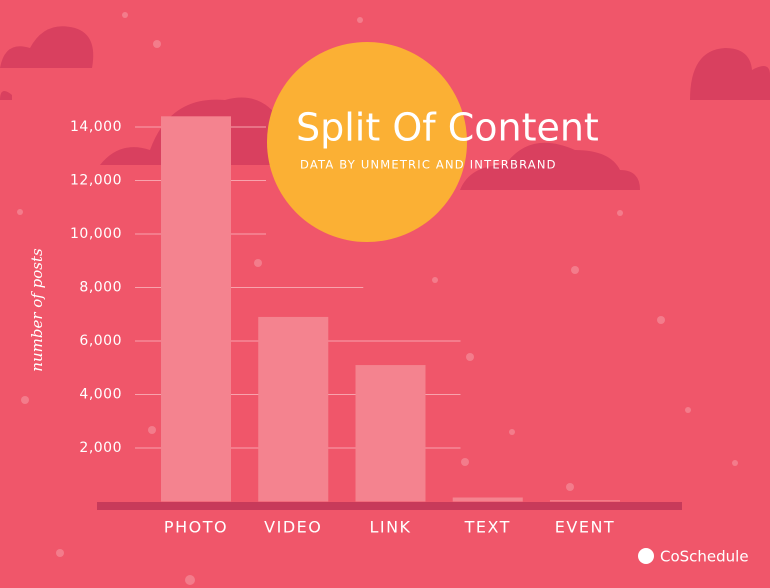 The width and height of the screenshot is (770, 588). I want to click on y-tick-label: 8,000, so click(100, 288).